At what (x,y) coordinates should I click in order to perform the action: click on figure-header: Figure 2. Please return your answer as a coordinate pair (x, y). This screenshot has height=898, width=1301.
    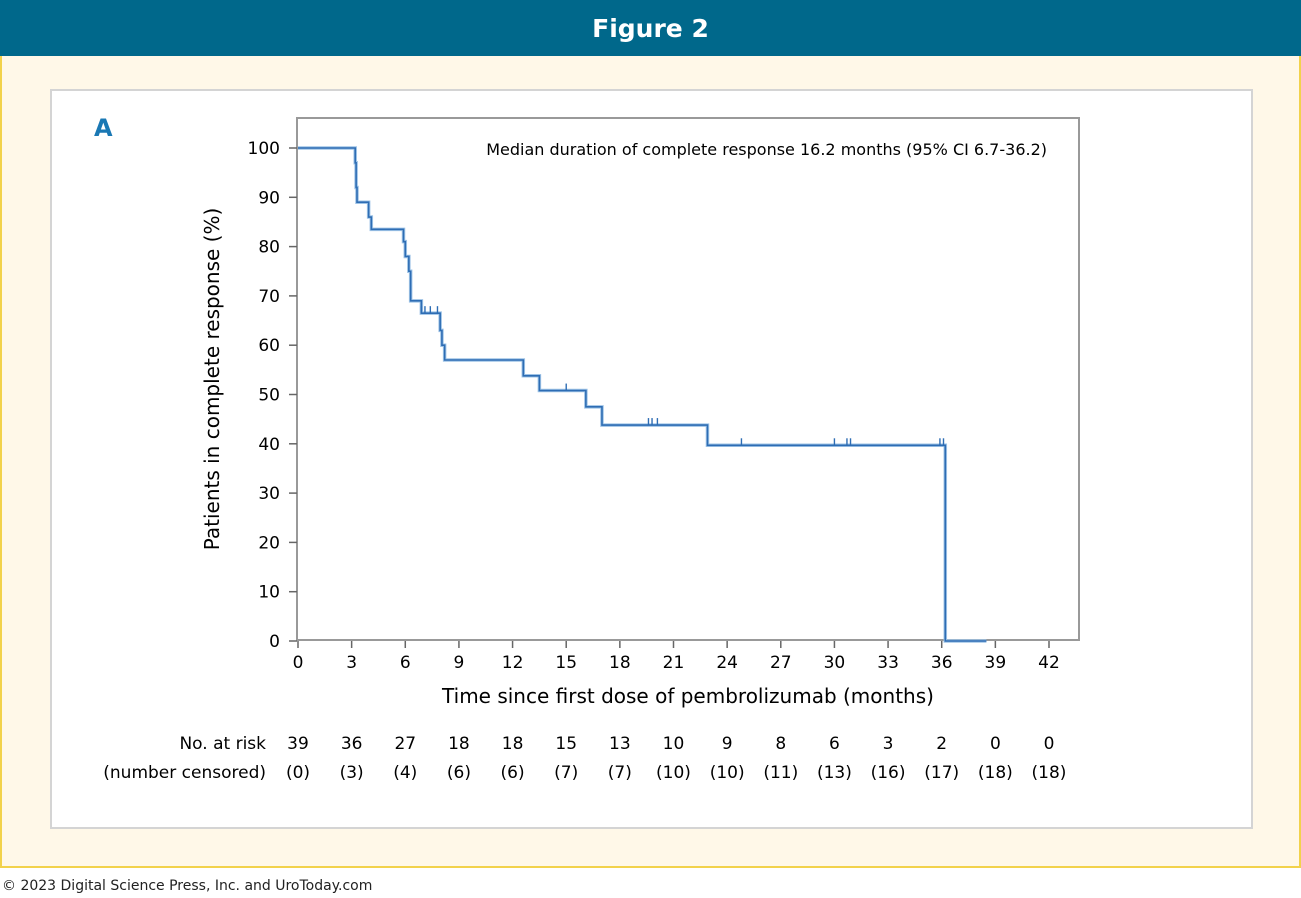
    Looking at the image, I should click on (650, 28).